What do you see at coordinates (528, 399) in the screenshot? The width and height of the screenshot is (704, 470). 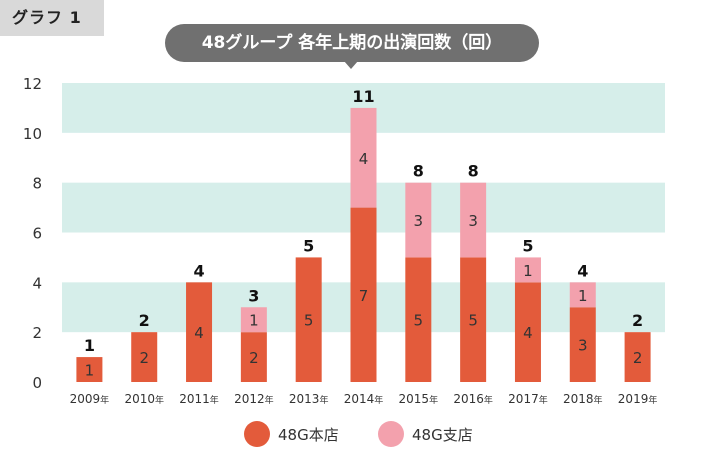 I see `x-tick-label: 2017年` at bounding box center [528, 399].